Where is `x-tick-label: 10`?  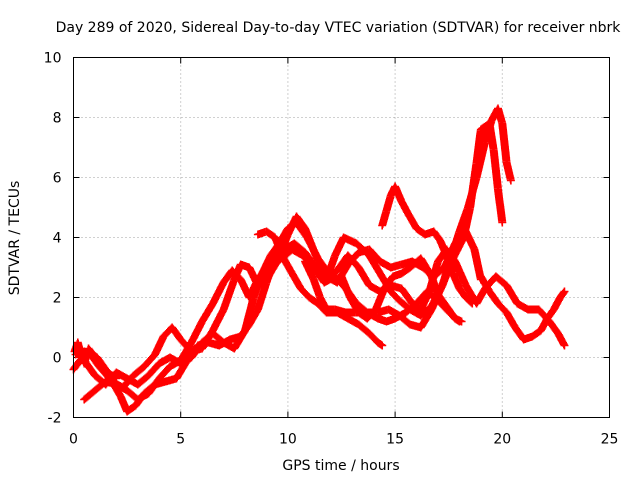
x-tick-label: 10 is located at coordinates (288, 440).